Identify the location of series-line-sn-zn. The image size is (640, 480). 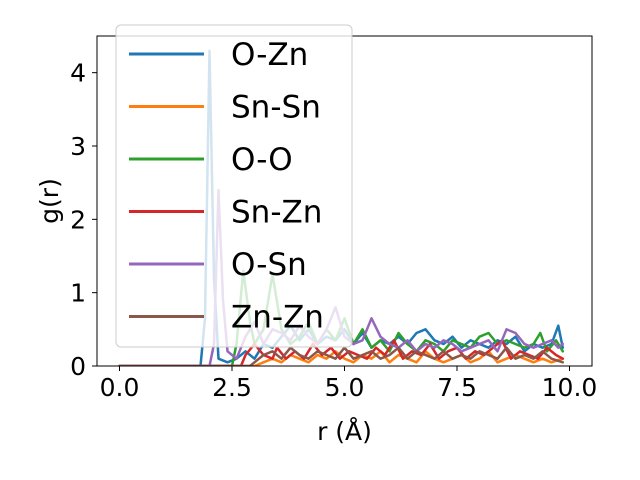
(341, 352).